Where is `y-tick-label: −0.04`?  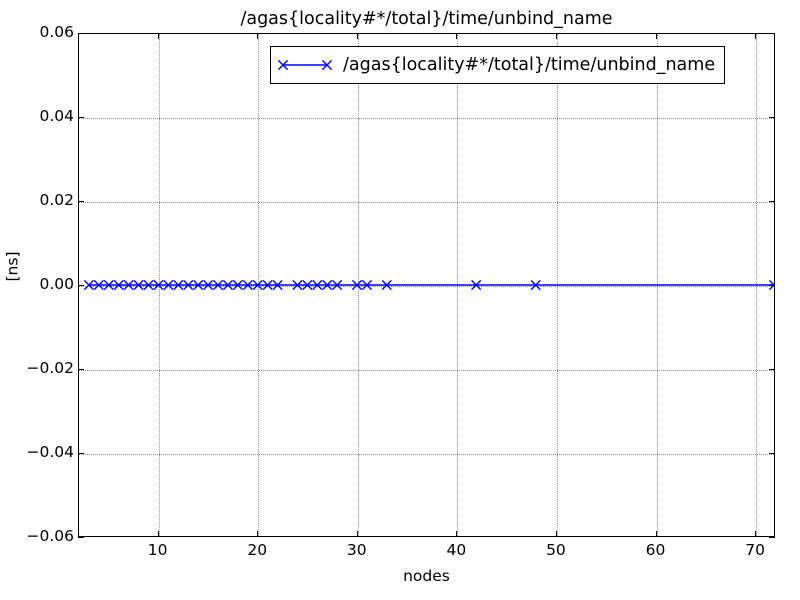 y-tick-label: −0.04 is located at coordinates (50, 452).